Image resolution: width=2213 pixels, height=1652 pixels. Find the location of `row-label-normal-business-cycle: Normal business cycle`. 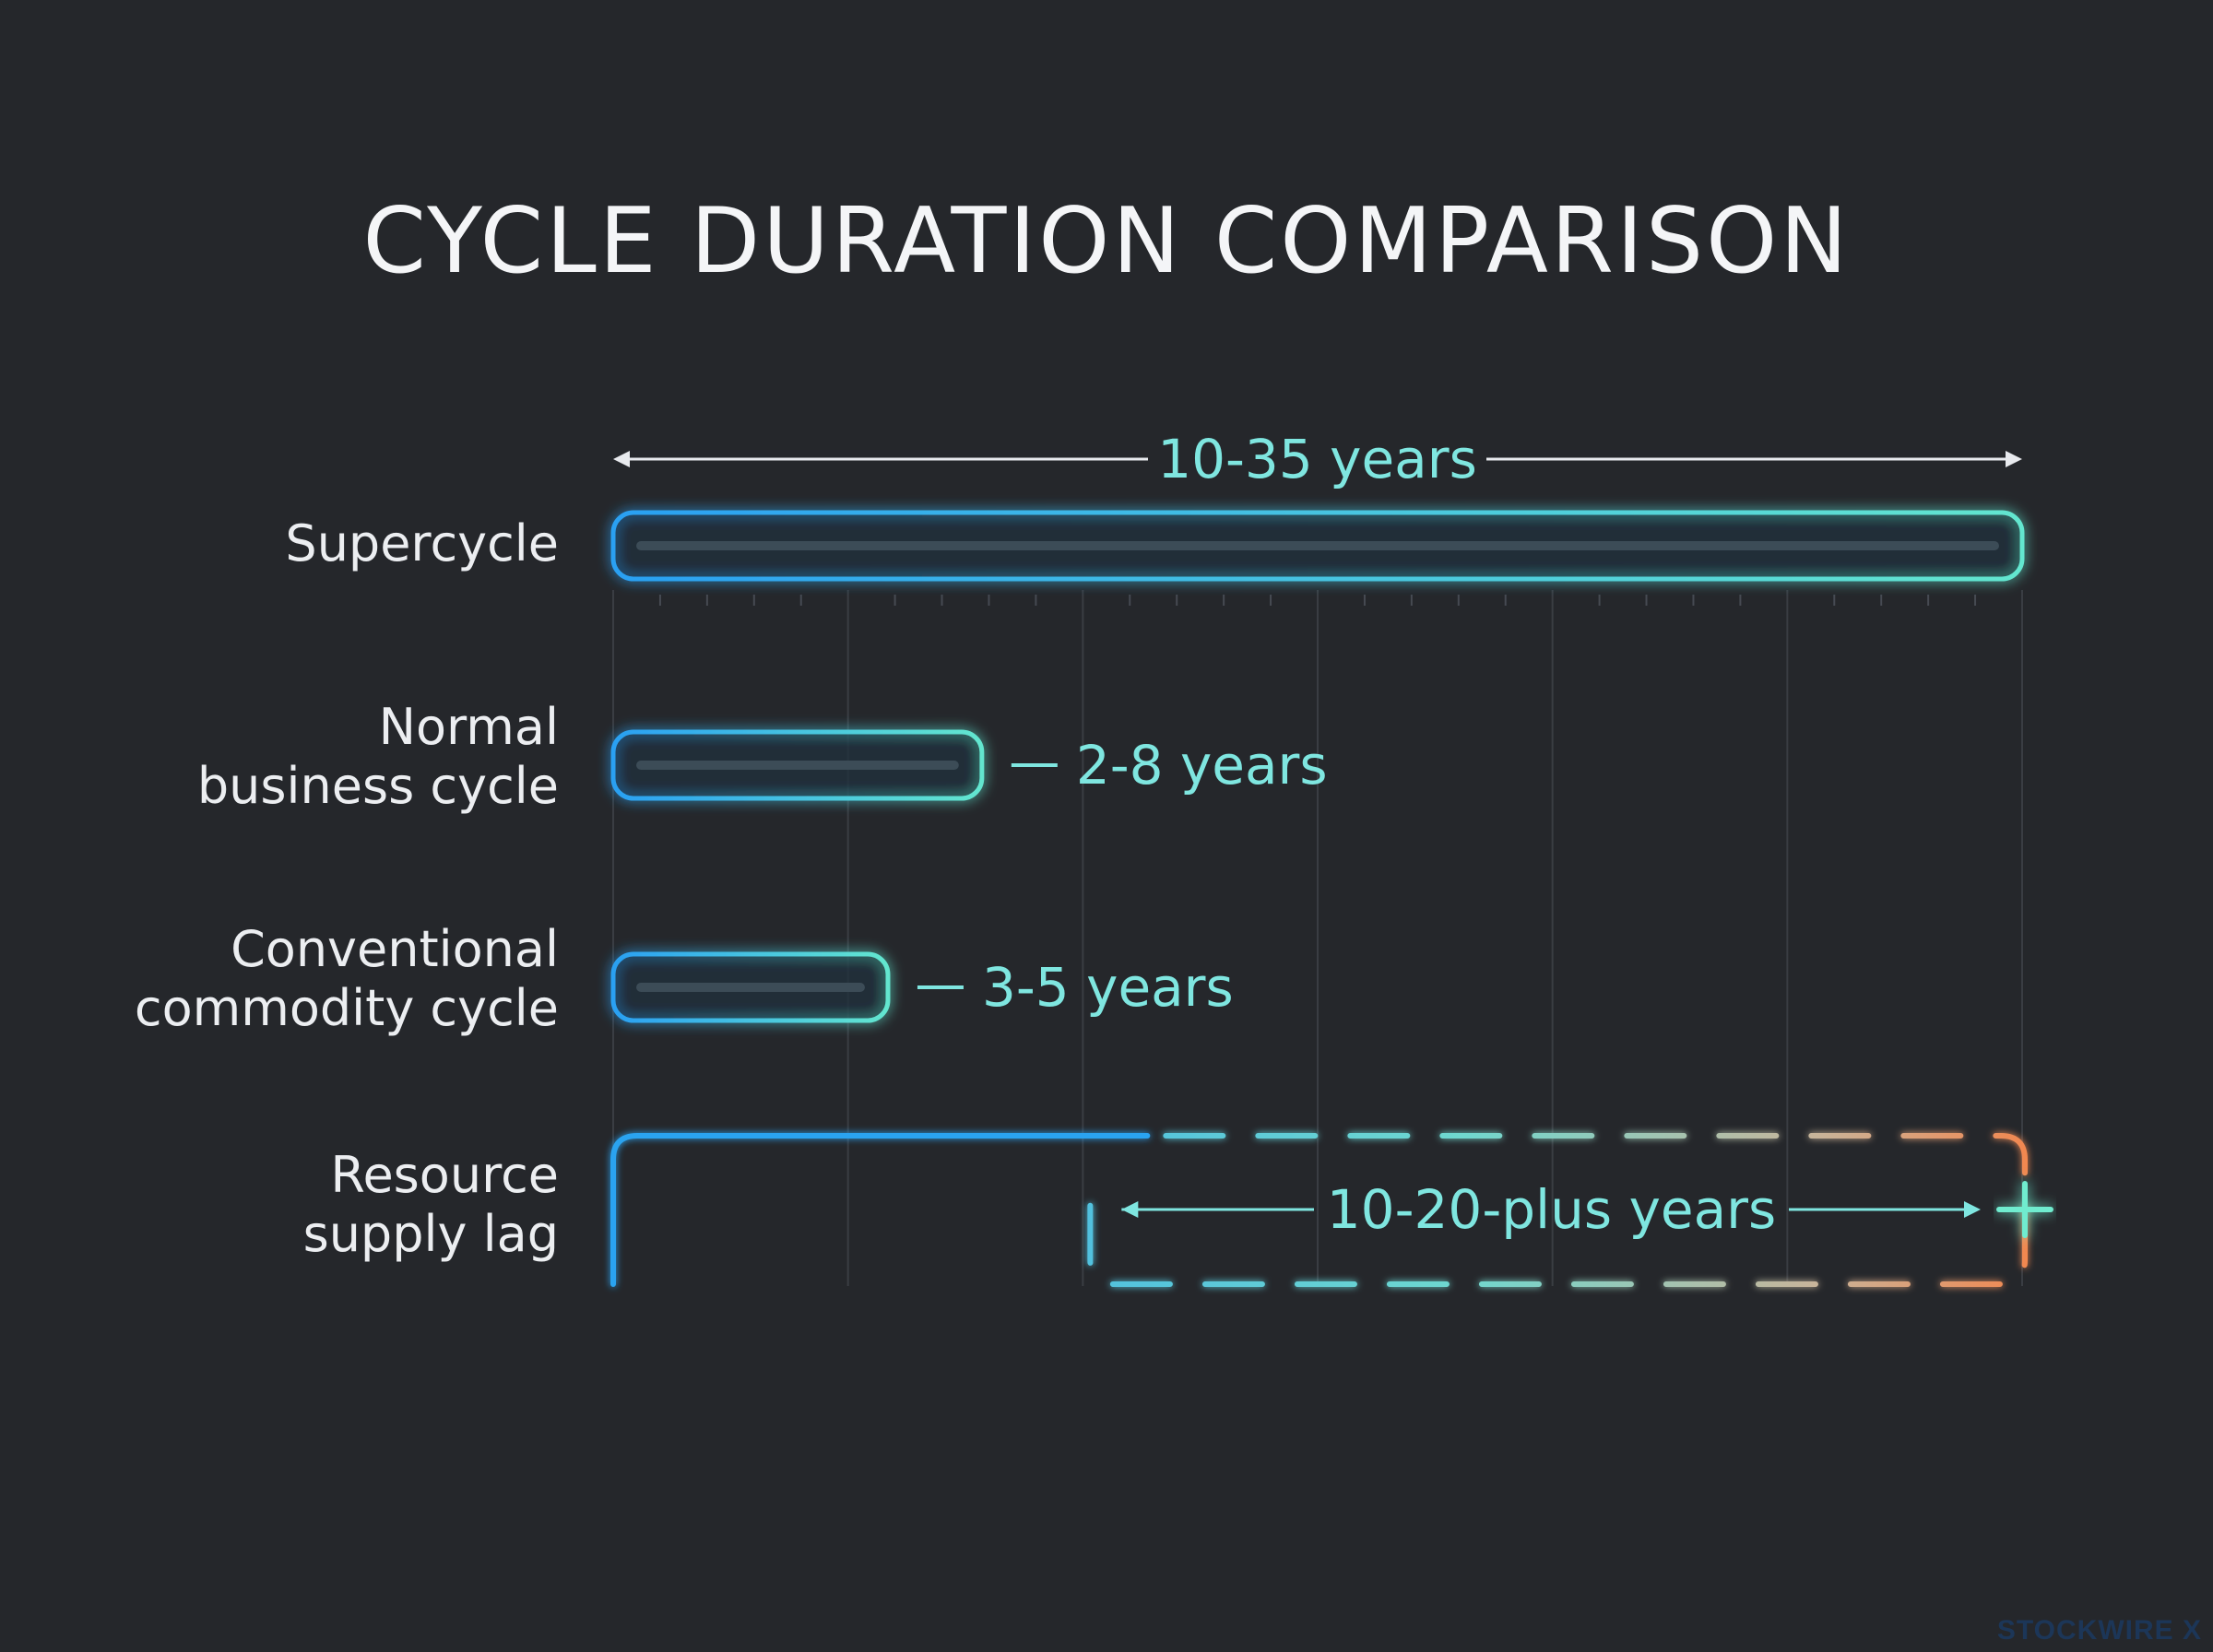

row-label-normal-business-cycle: Normal business cycle is located at coordinates (282, 757).